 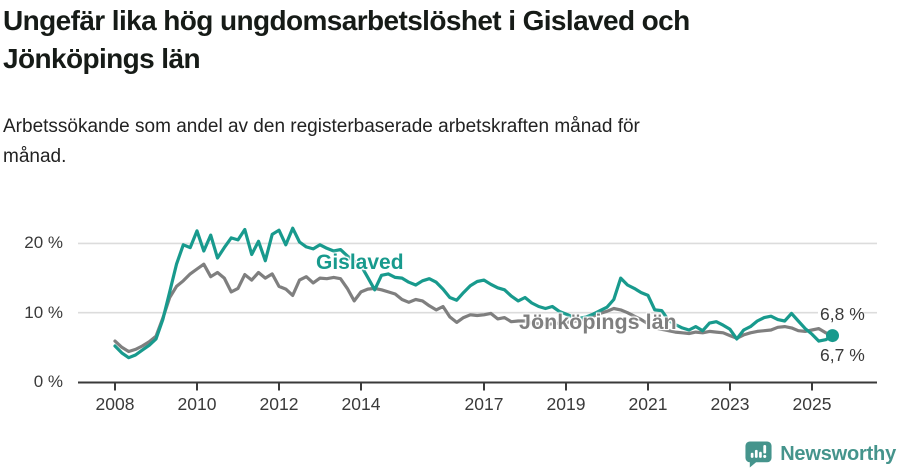 I want to click on x-tick-label-2021: 2021, so click(x=648, y=404).